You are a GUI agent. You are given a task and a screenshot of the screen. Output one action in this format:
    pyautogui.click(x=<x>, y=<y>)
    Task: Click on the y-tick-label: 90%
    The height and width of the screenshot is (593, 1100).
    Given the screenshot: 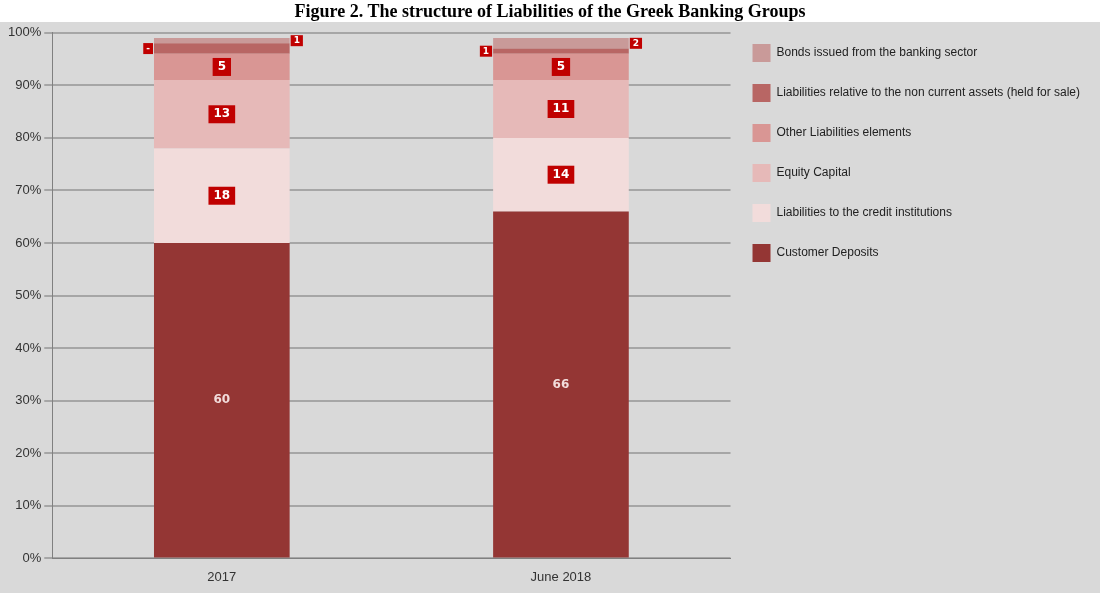 What is the action you would take?
    pyautogui.click(x=28, y=84)
    